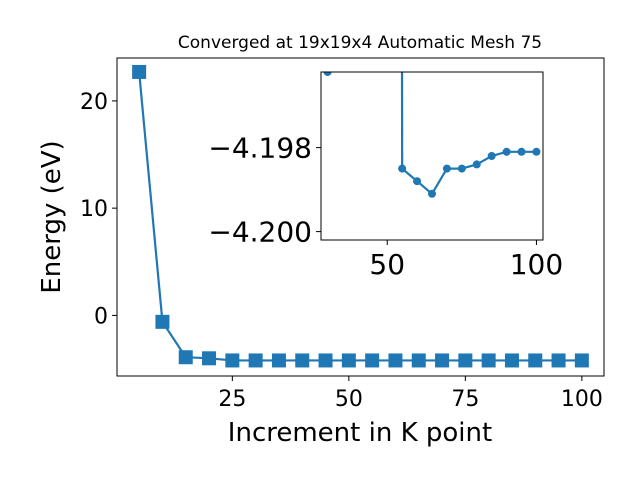 The height and width of the screenshot is (480, 640). Describe the element at coordinates (432, 135) in the screenshot. I see `inset-series` at that location.